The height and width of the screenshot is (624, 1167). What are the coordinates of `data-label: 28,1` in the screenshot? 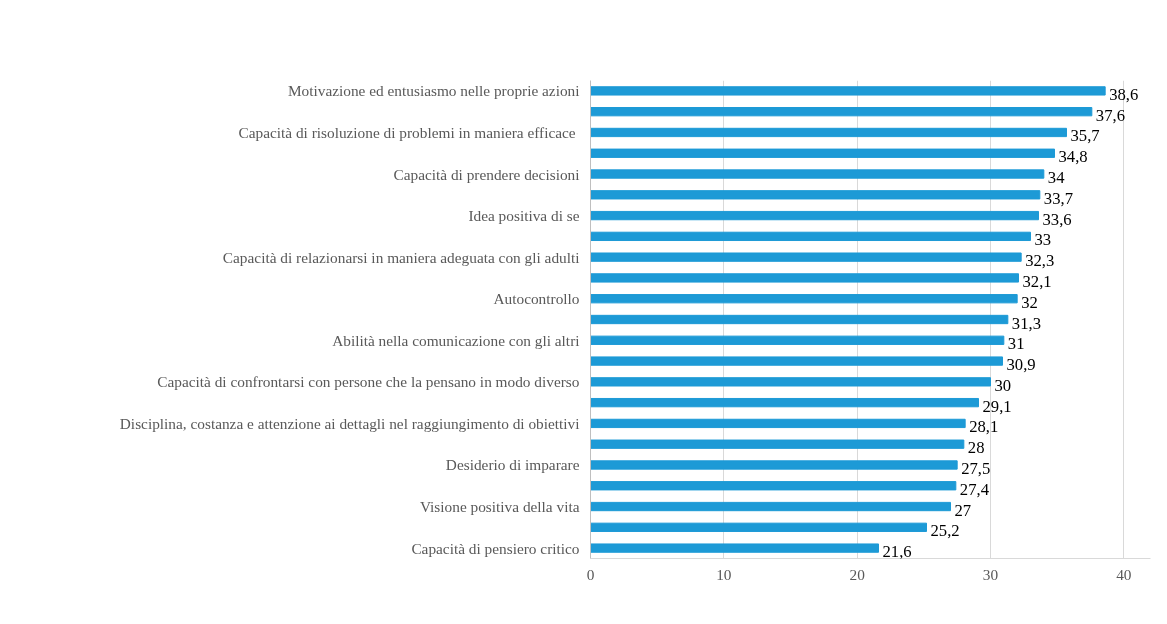 It's located at (984, 427).